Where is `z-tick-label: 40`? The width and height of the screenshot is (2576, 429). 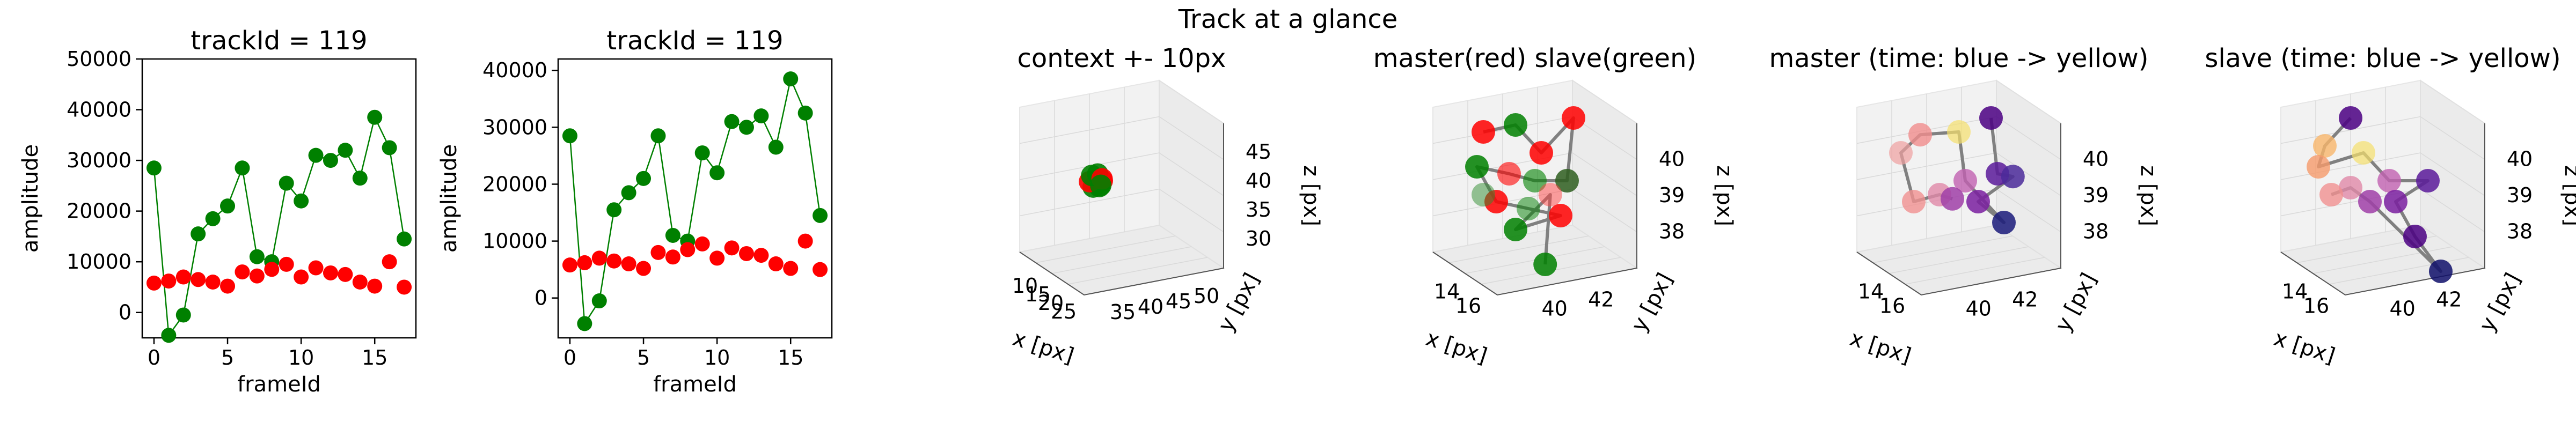 z-tick-label: 40 is located at coordinates (2096, 159).